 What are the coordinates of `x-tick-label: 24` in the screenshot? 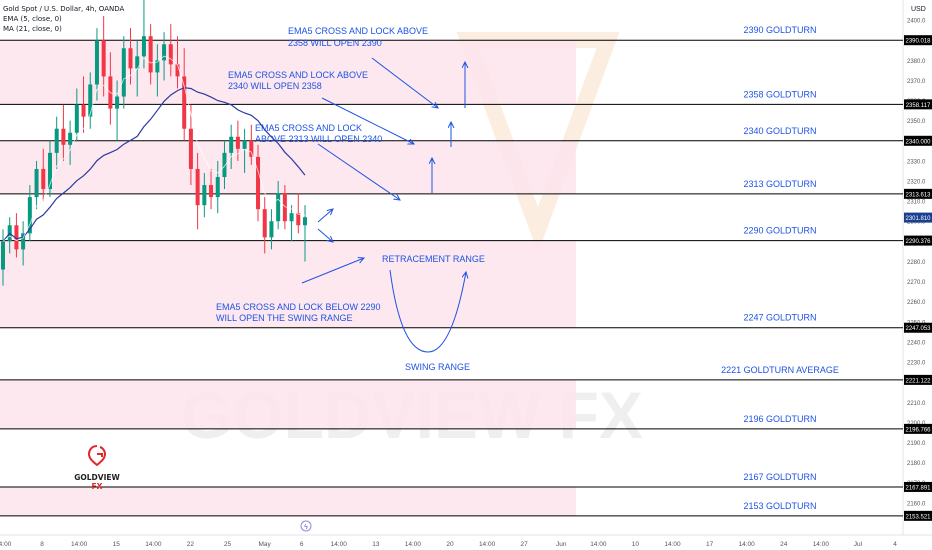 It's located at (784, 544).